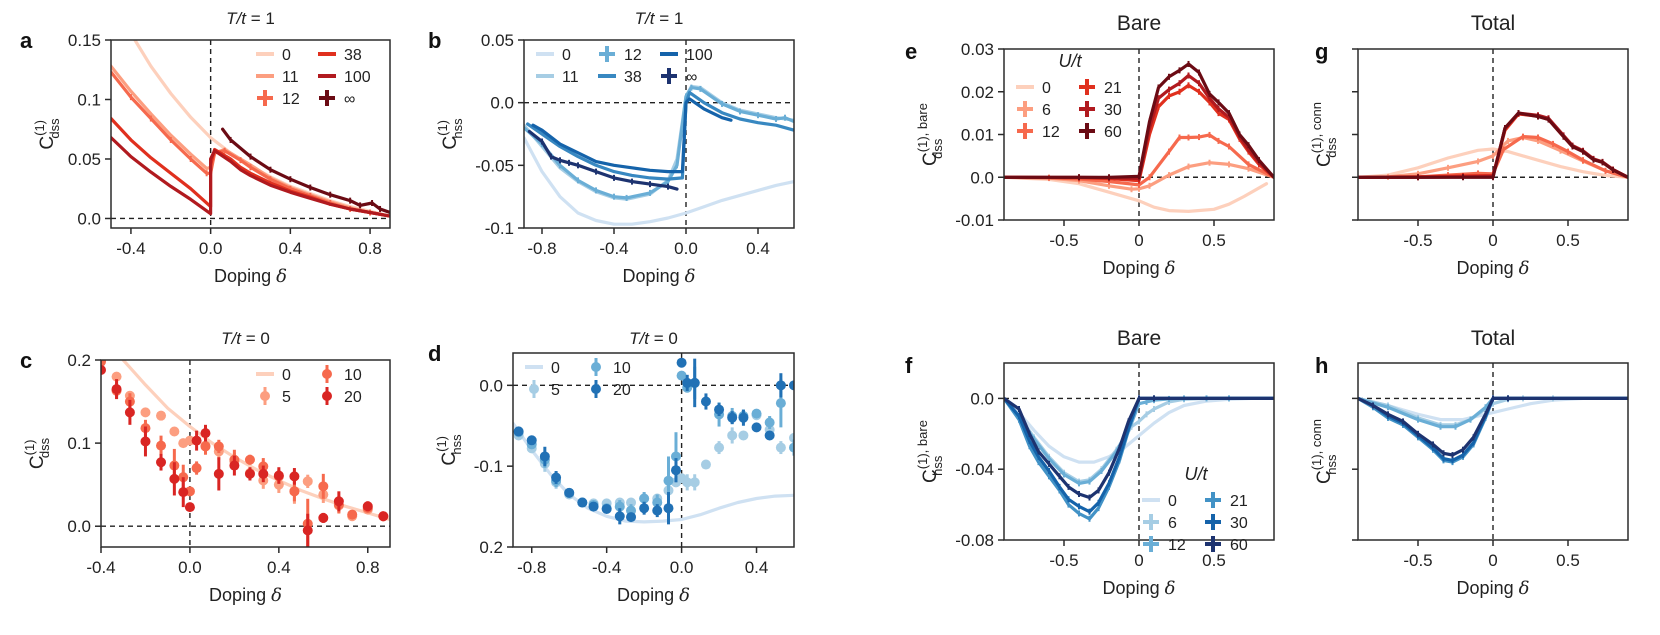  Describe the element at coordinates (344, 77) in the screenshot. I see `legend-item: 100` at that location.